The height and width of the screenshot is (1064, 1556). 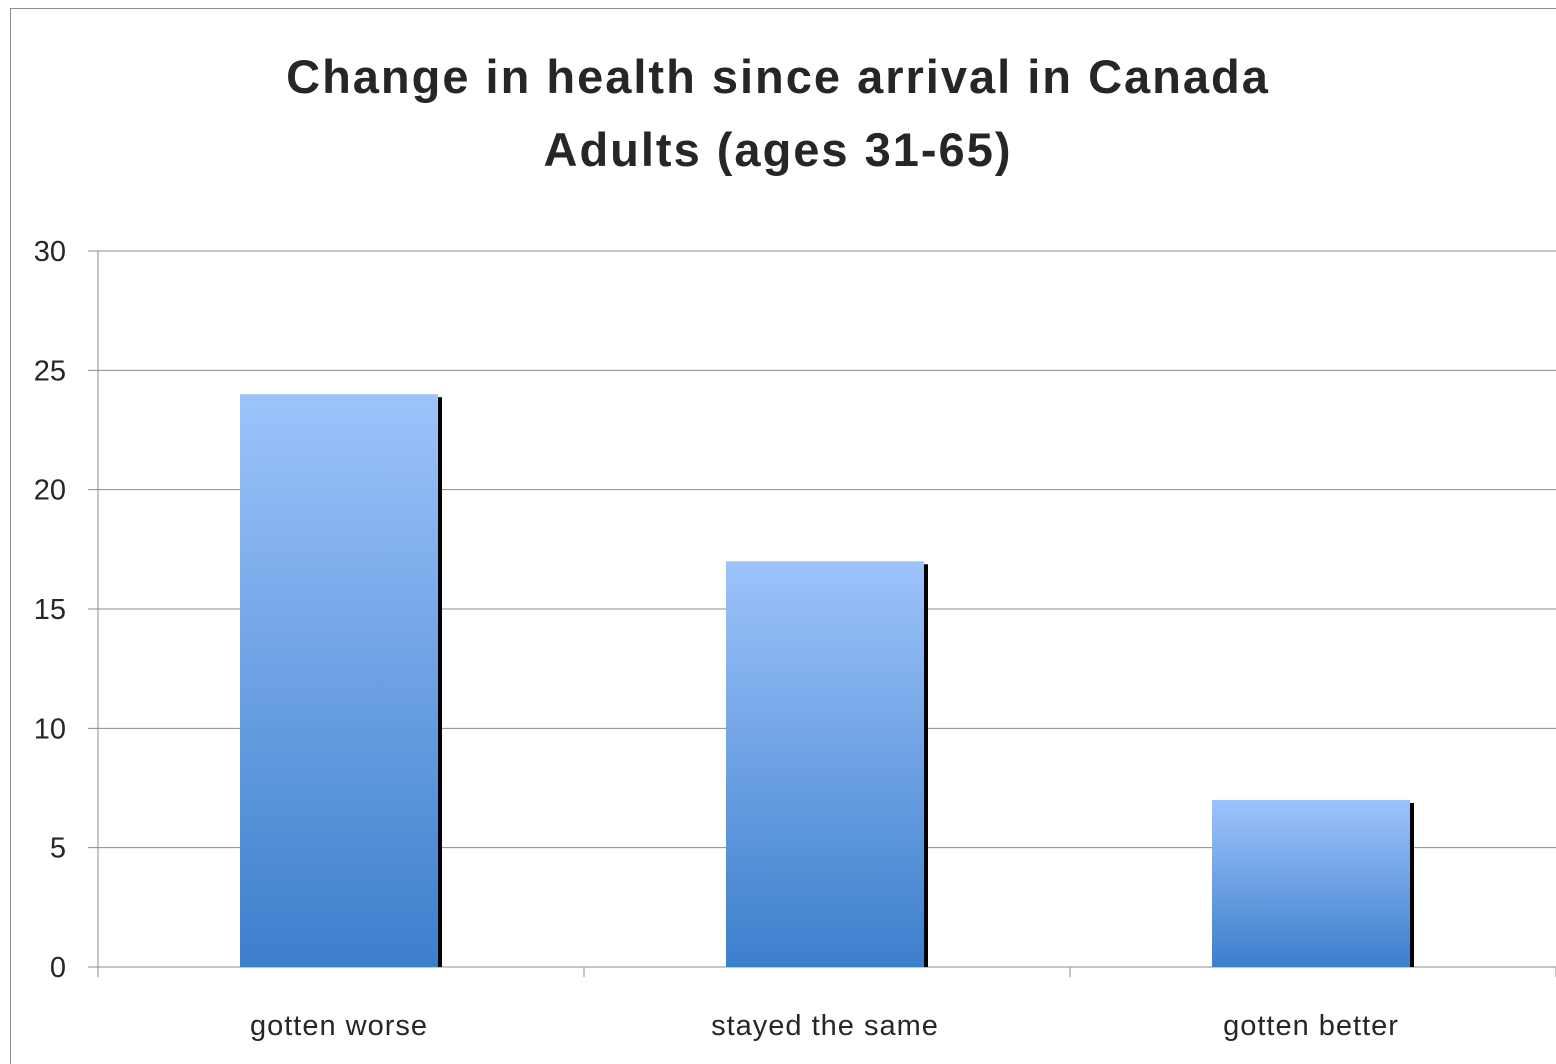 What do you see at coordinates (50, 371) in the screenshot?
I see `y-tick-label: 25` at bounding box center [50, 371].